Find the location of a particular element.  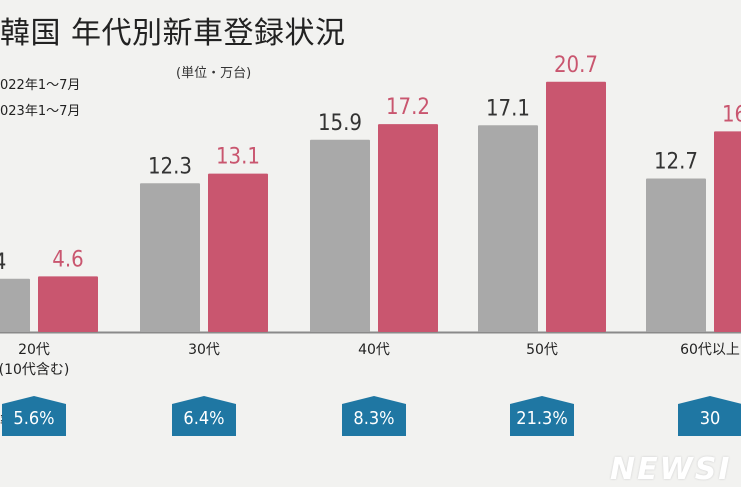

value-label-2022-1: 12.3 is located at coordinates (170, 166).